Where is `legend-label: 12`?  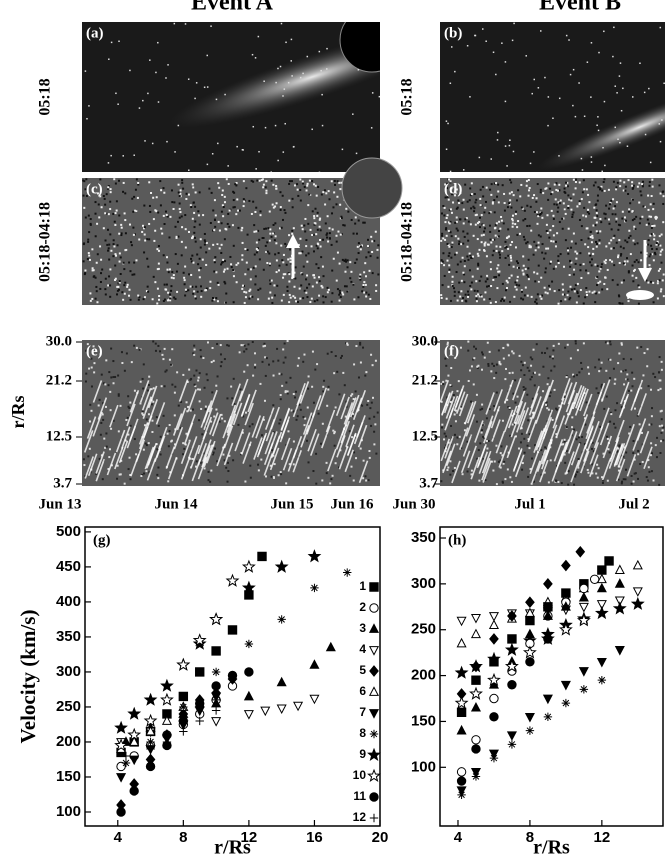 legend-label: 12 is located at coordinates (360, 817).